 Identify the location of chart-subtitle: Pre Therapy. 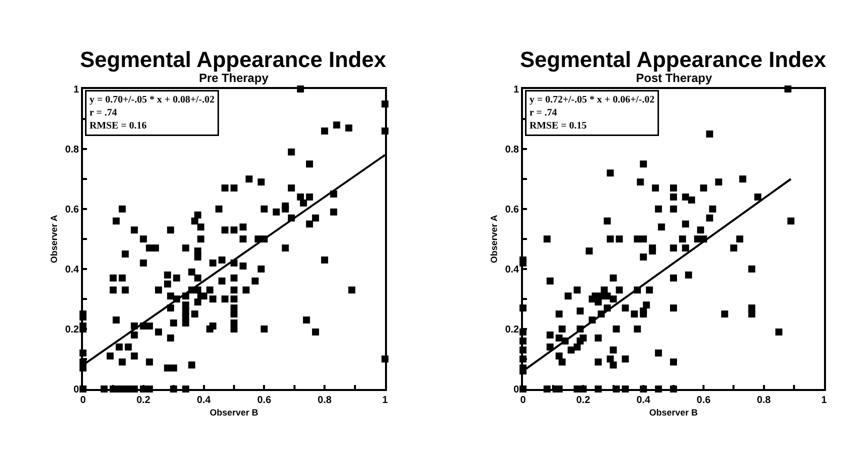
(234, 78).